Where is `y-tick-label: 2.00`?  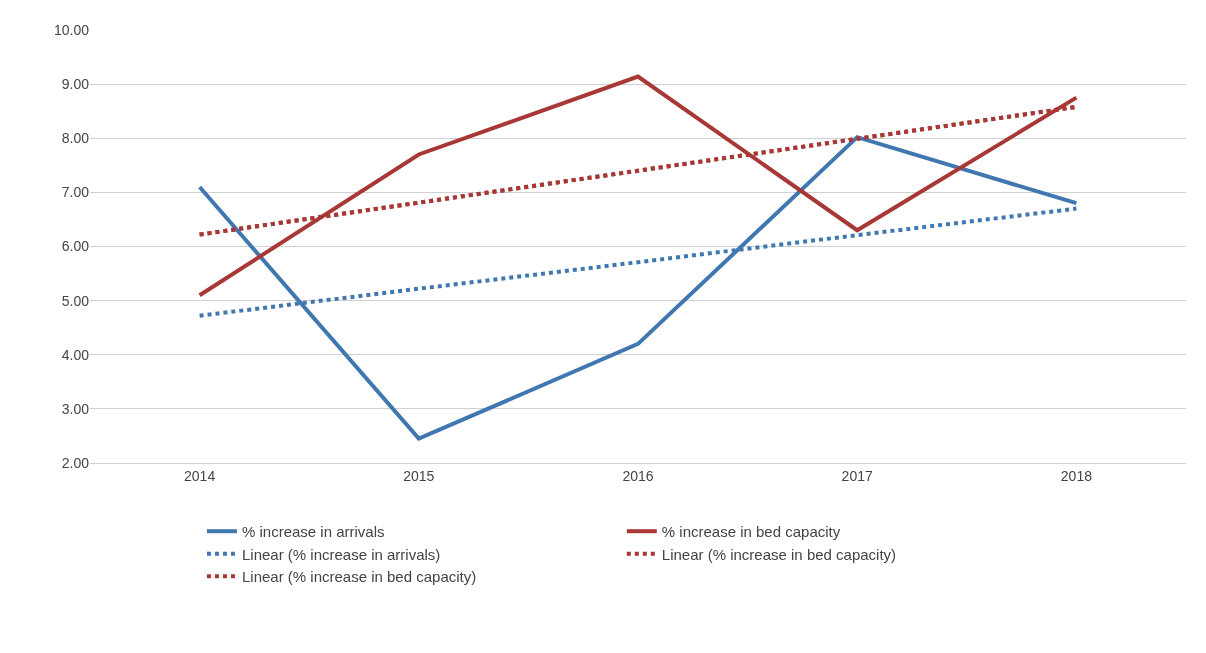
y-tick-label: 2.00 is located at coordinates (75, 462).